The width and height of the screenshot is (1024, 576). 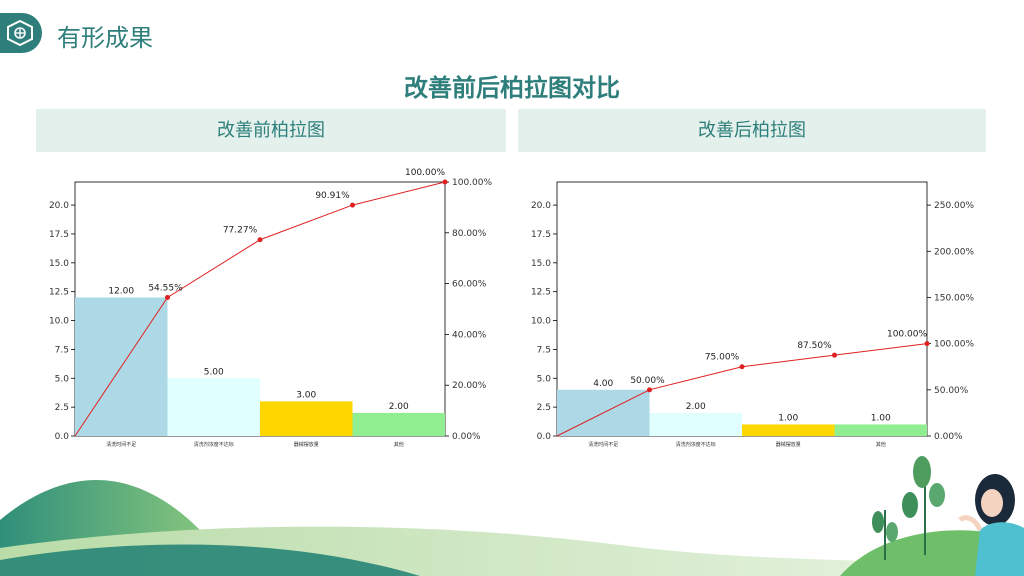 What do you see at coordinates (908, 508) in the screenshot?
I see `plant-icon` at bounding box center [908, 508].